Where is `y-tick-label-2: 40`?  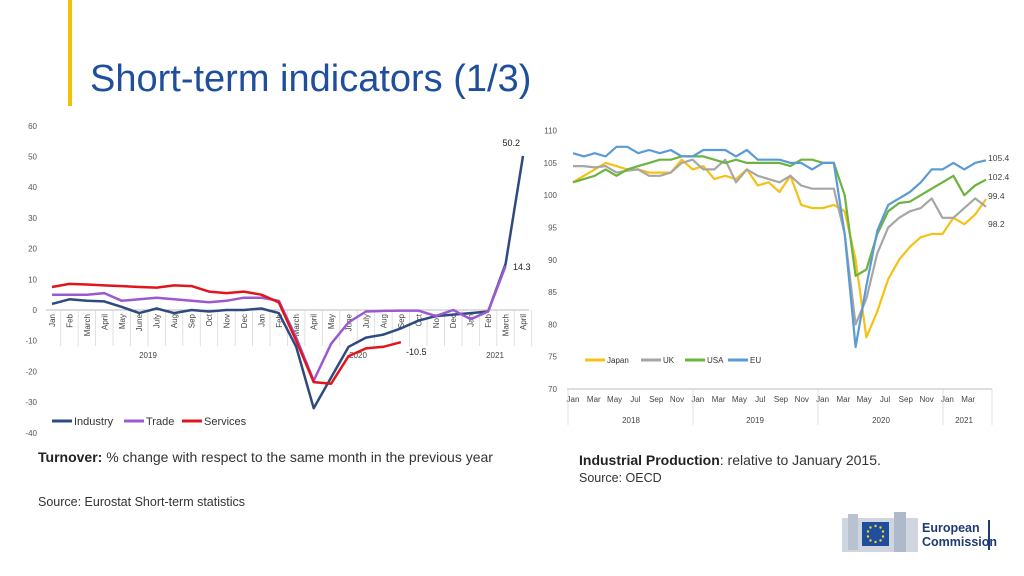
y-tick-label-2: 40 is located at coordinates (32, 187).